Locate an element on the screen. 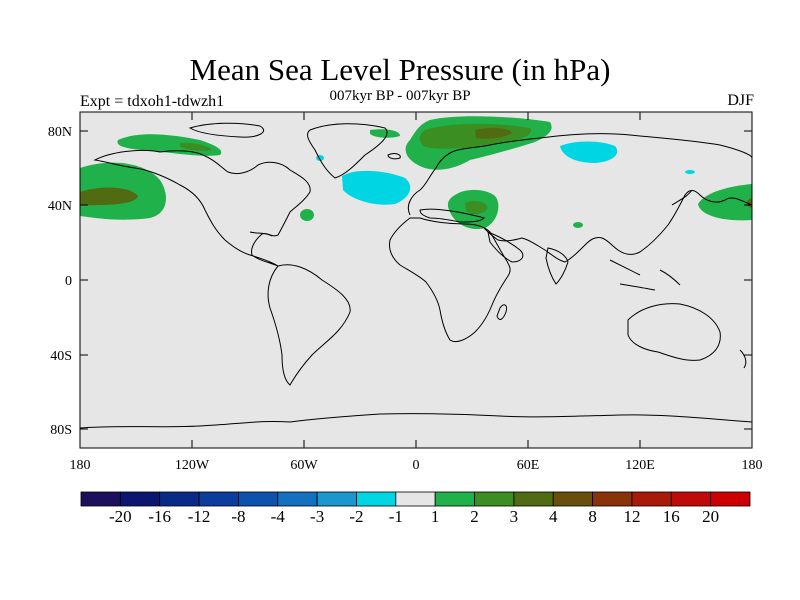  anomaly-atlantic-patch is located at coordinates (307, 215).